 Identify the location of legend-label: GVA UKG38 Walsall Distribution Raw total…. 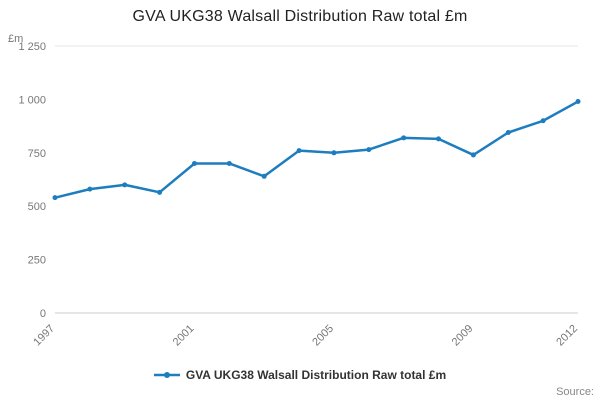
(316, 375).